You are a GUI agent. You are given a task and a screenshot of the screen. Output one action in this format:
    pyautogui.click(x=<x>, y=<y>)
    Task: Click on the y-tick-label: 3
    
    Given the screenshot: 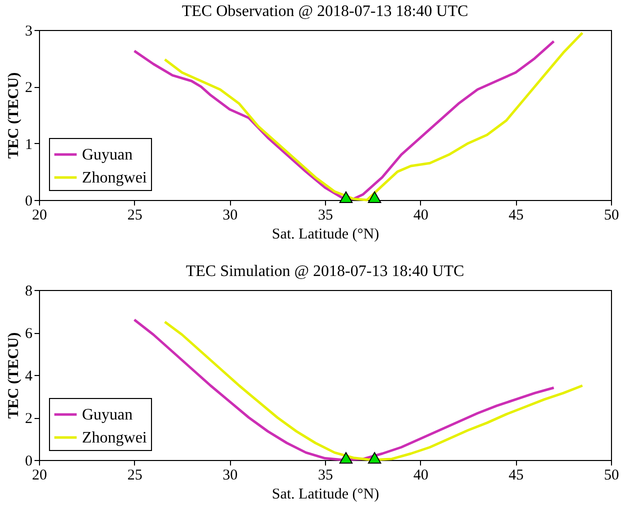 What is the action you would take?
    pyautogui.click(x=28, y=32)
    